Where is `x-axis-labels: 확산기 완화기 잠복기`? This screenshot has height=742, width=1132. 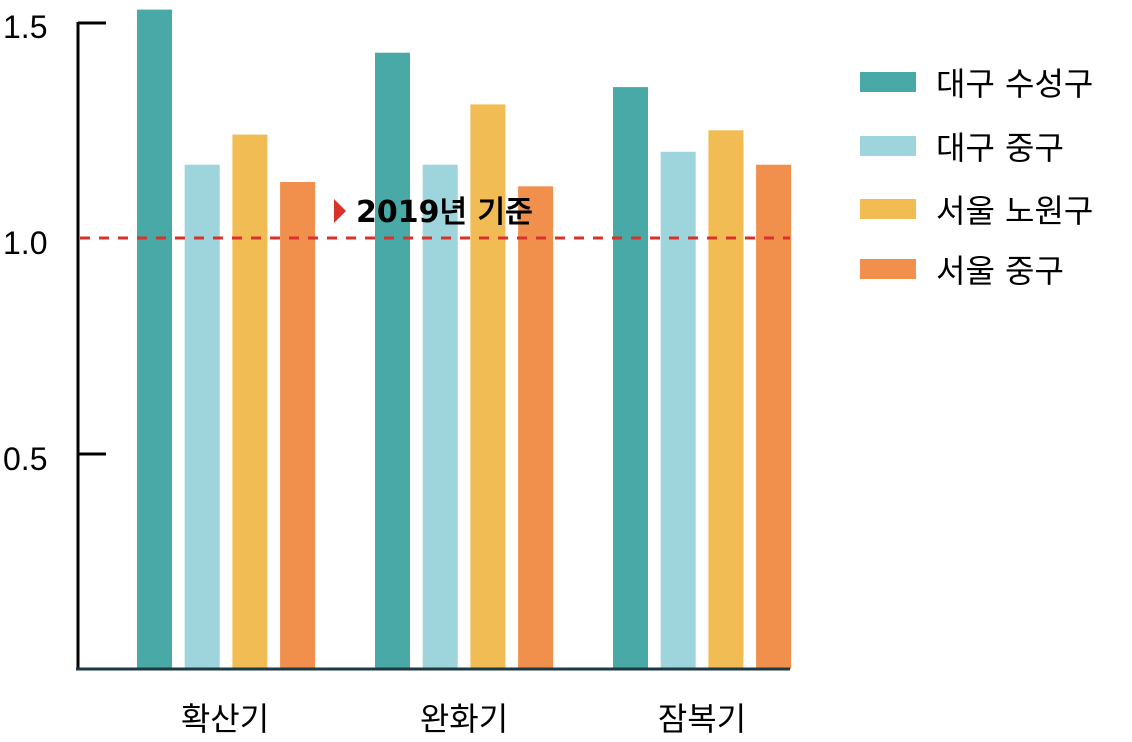
x-axis-labels: 확산기 완화기 잠복기 is located at coordinates (463, 719).